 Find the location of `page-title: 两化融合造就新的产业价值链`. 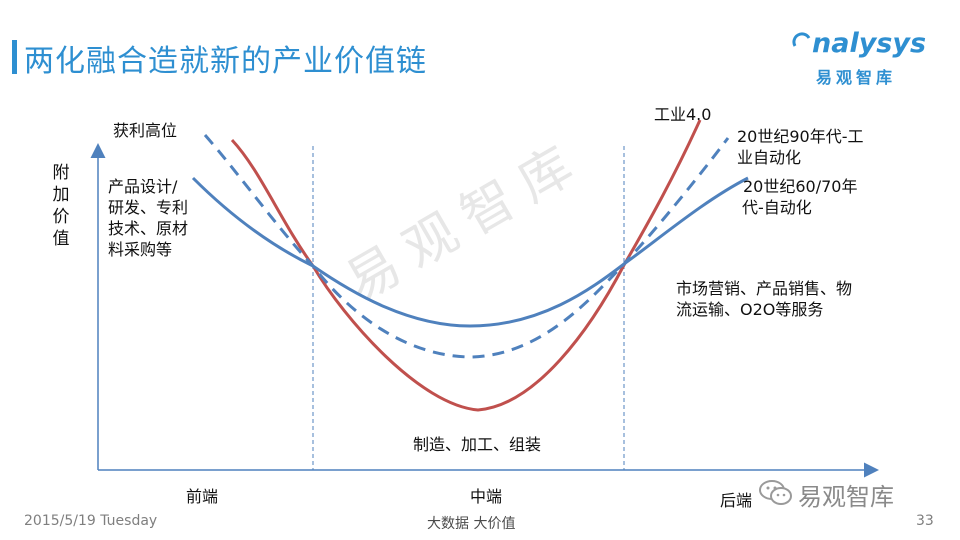

page-title: 两化融合造就新的产业价值链 is located at coordinates (225, 61).